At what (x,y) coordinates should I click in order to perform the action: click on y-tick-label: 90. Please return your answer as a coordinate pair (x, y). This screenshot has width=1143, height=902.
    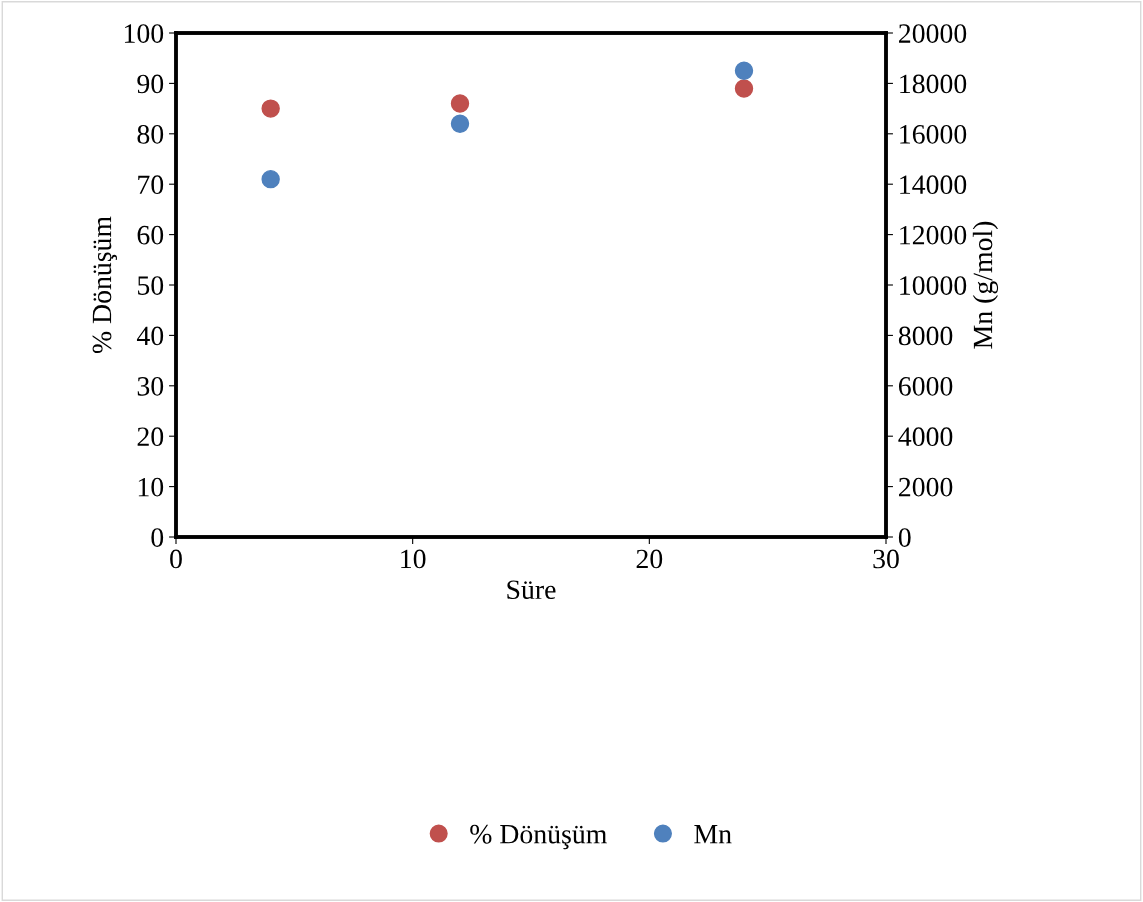
    Looking at the image, I should click on (150, 84).